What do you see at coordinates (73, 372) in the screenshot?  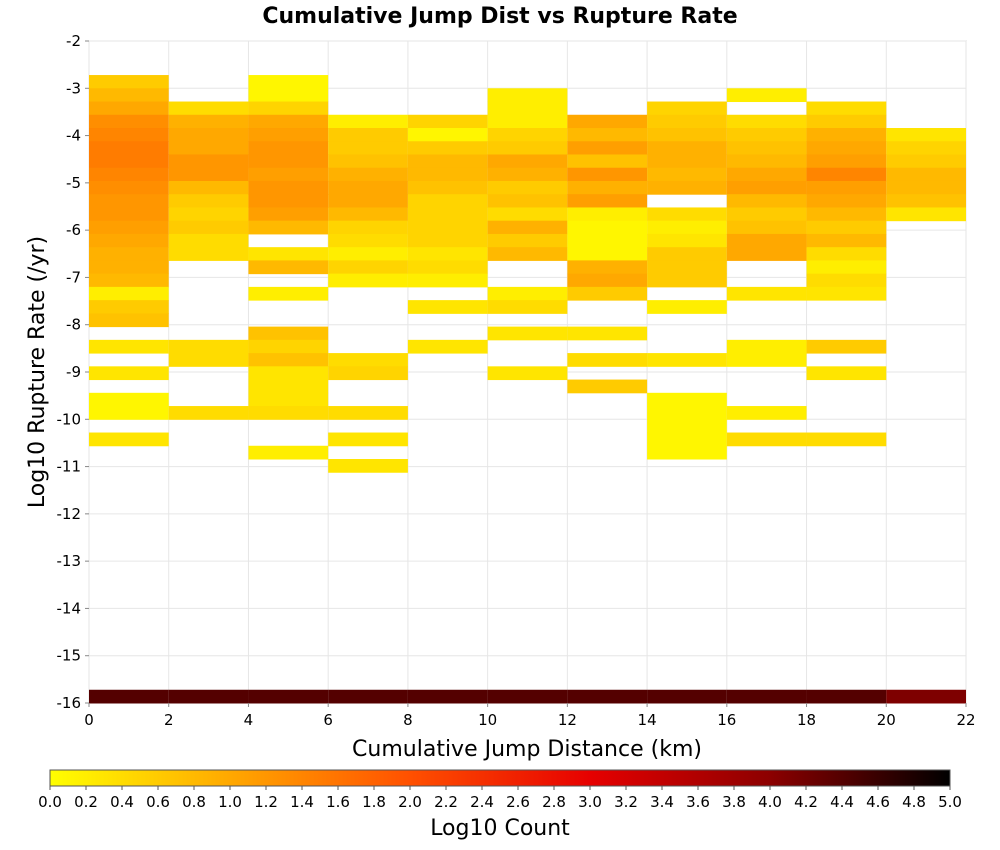 I see `y-axis-ticks: -2 -3 -4 -5 -6 -7 -8 -9 -10 -11 -12 -13 -14 -15 -16` at bounding box center [73, 372].